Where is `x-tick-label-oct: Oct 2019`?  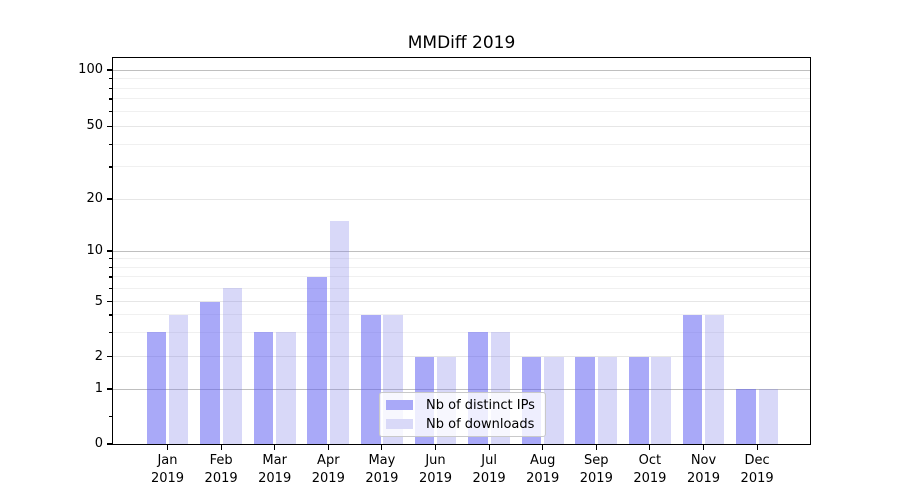 x-tick-label-oct: Oct 2019 is located at coordinates (650, 469).